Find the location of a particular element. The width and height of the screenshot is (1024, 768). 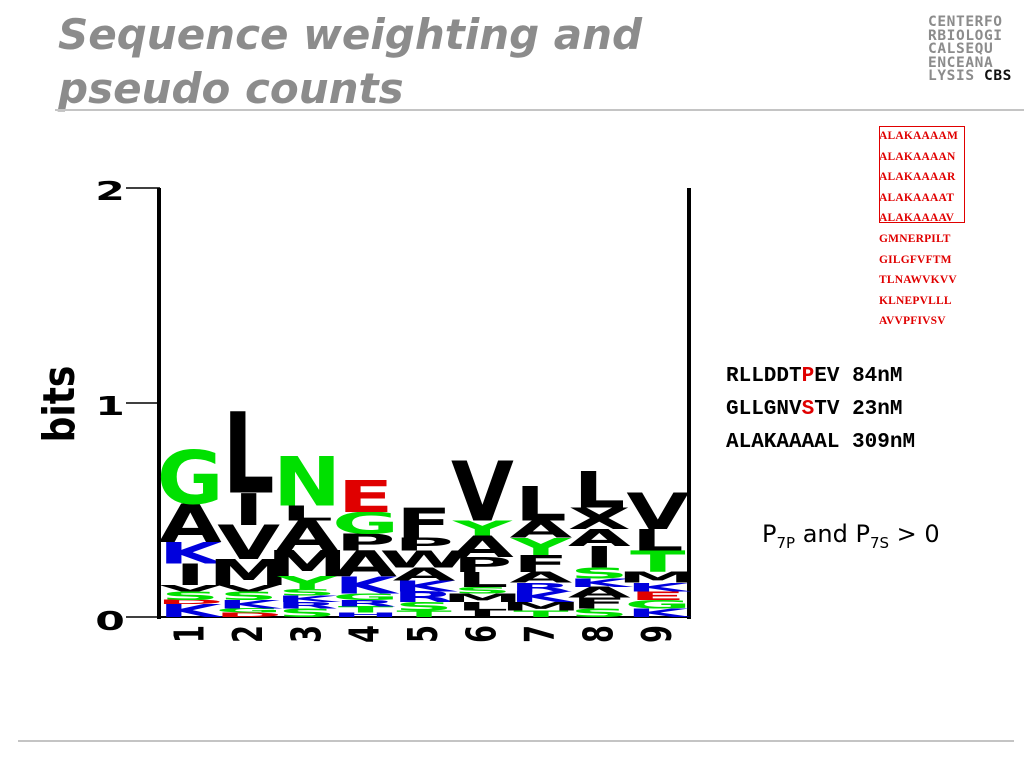

peptide-row: ALAKAAAAL 309nM is located at coordinates (820, 442).